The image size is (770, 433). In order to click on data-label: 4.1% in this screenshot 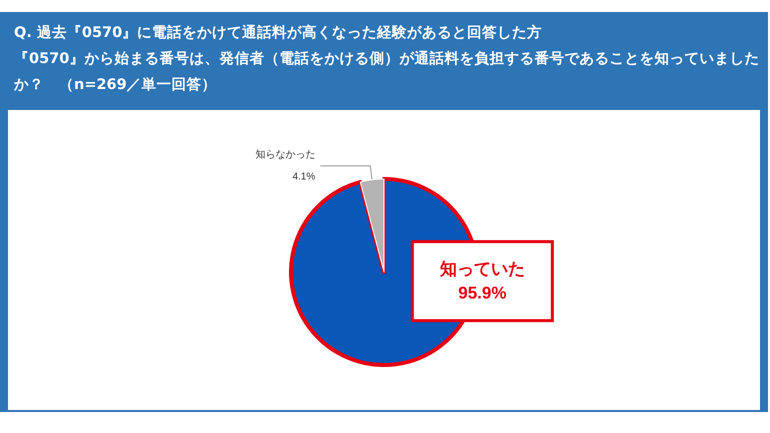, I will do `click(304, 176)`.